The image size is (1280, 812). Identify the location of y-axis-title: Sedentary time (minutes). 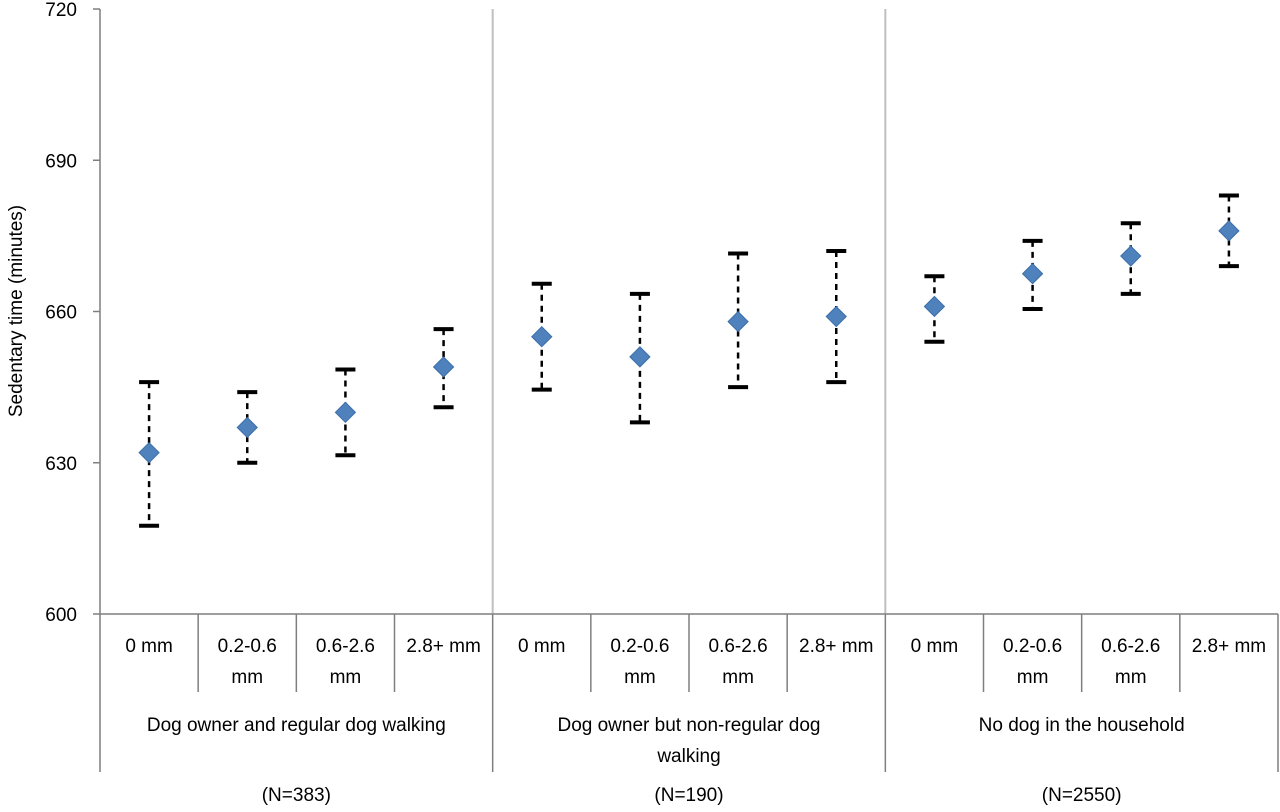
(16, 311).